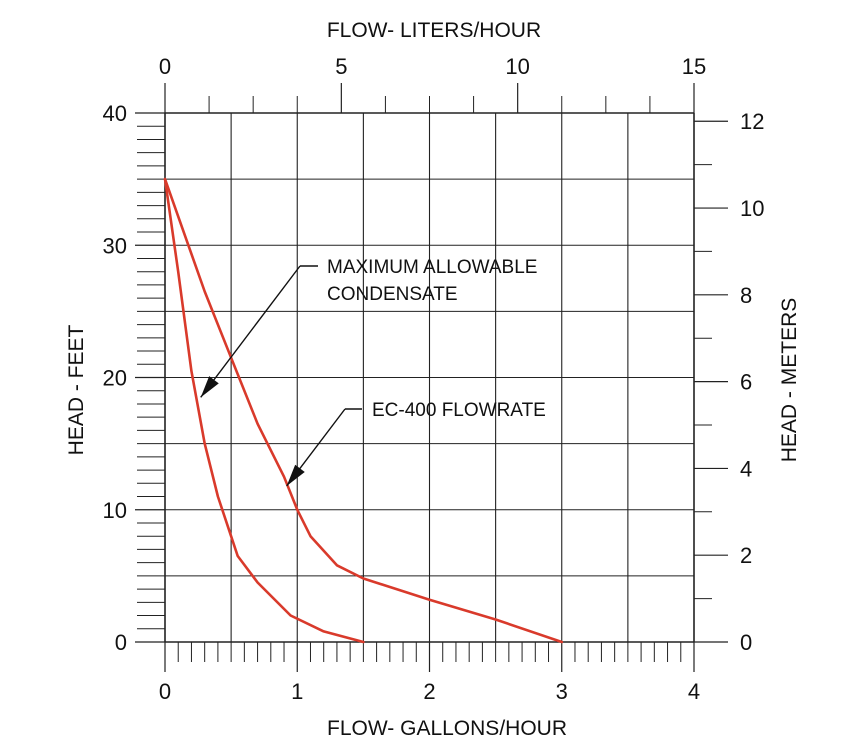 The width and height of the screenshot is (856, 753). Describe the element at coordinates (165, 691) in the screenshot. I see `bottom-tick-label: 0` at that location.